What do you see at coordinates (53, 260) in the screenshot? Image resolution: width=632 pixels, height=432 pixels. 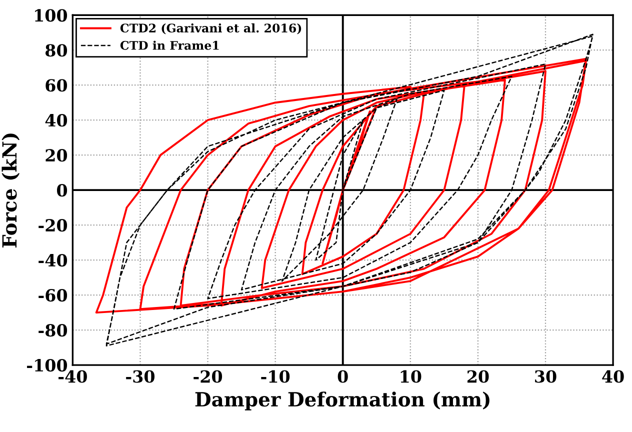 I see `y-tick-label: -40` at bounding box center [53, 260].